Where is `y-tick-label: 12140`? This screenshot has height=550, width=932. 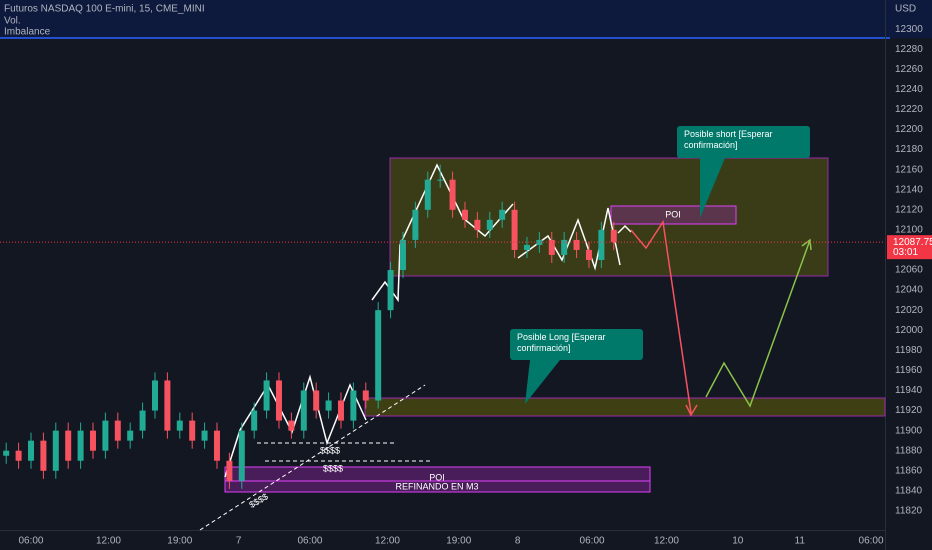
y-tick-label: 12140 is located at coordinates (909, 189).